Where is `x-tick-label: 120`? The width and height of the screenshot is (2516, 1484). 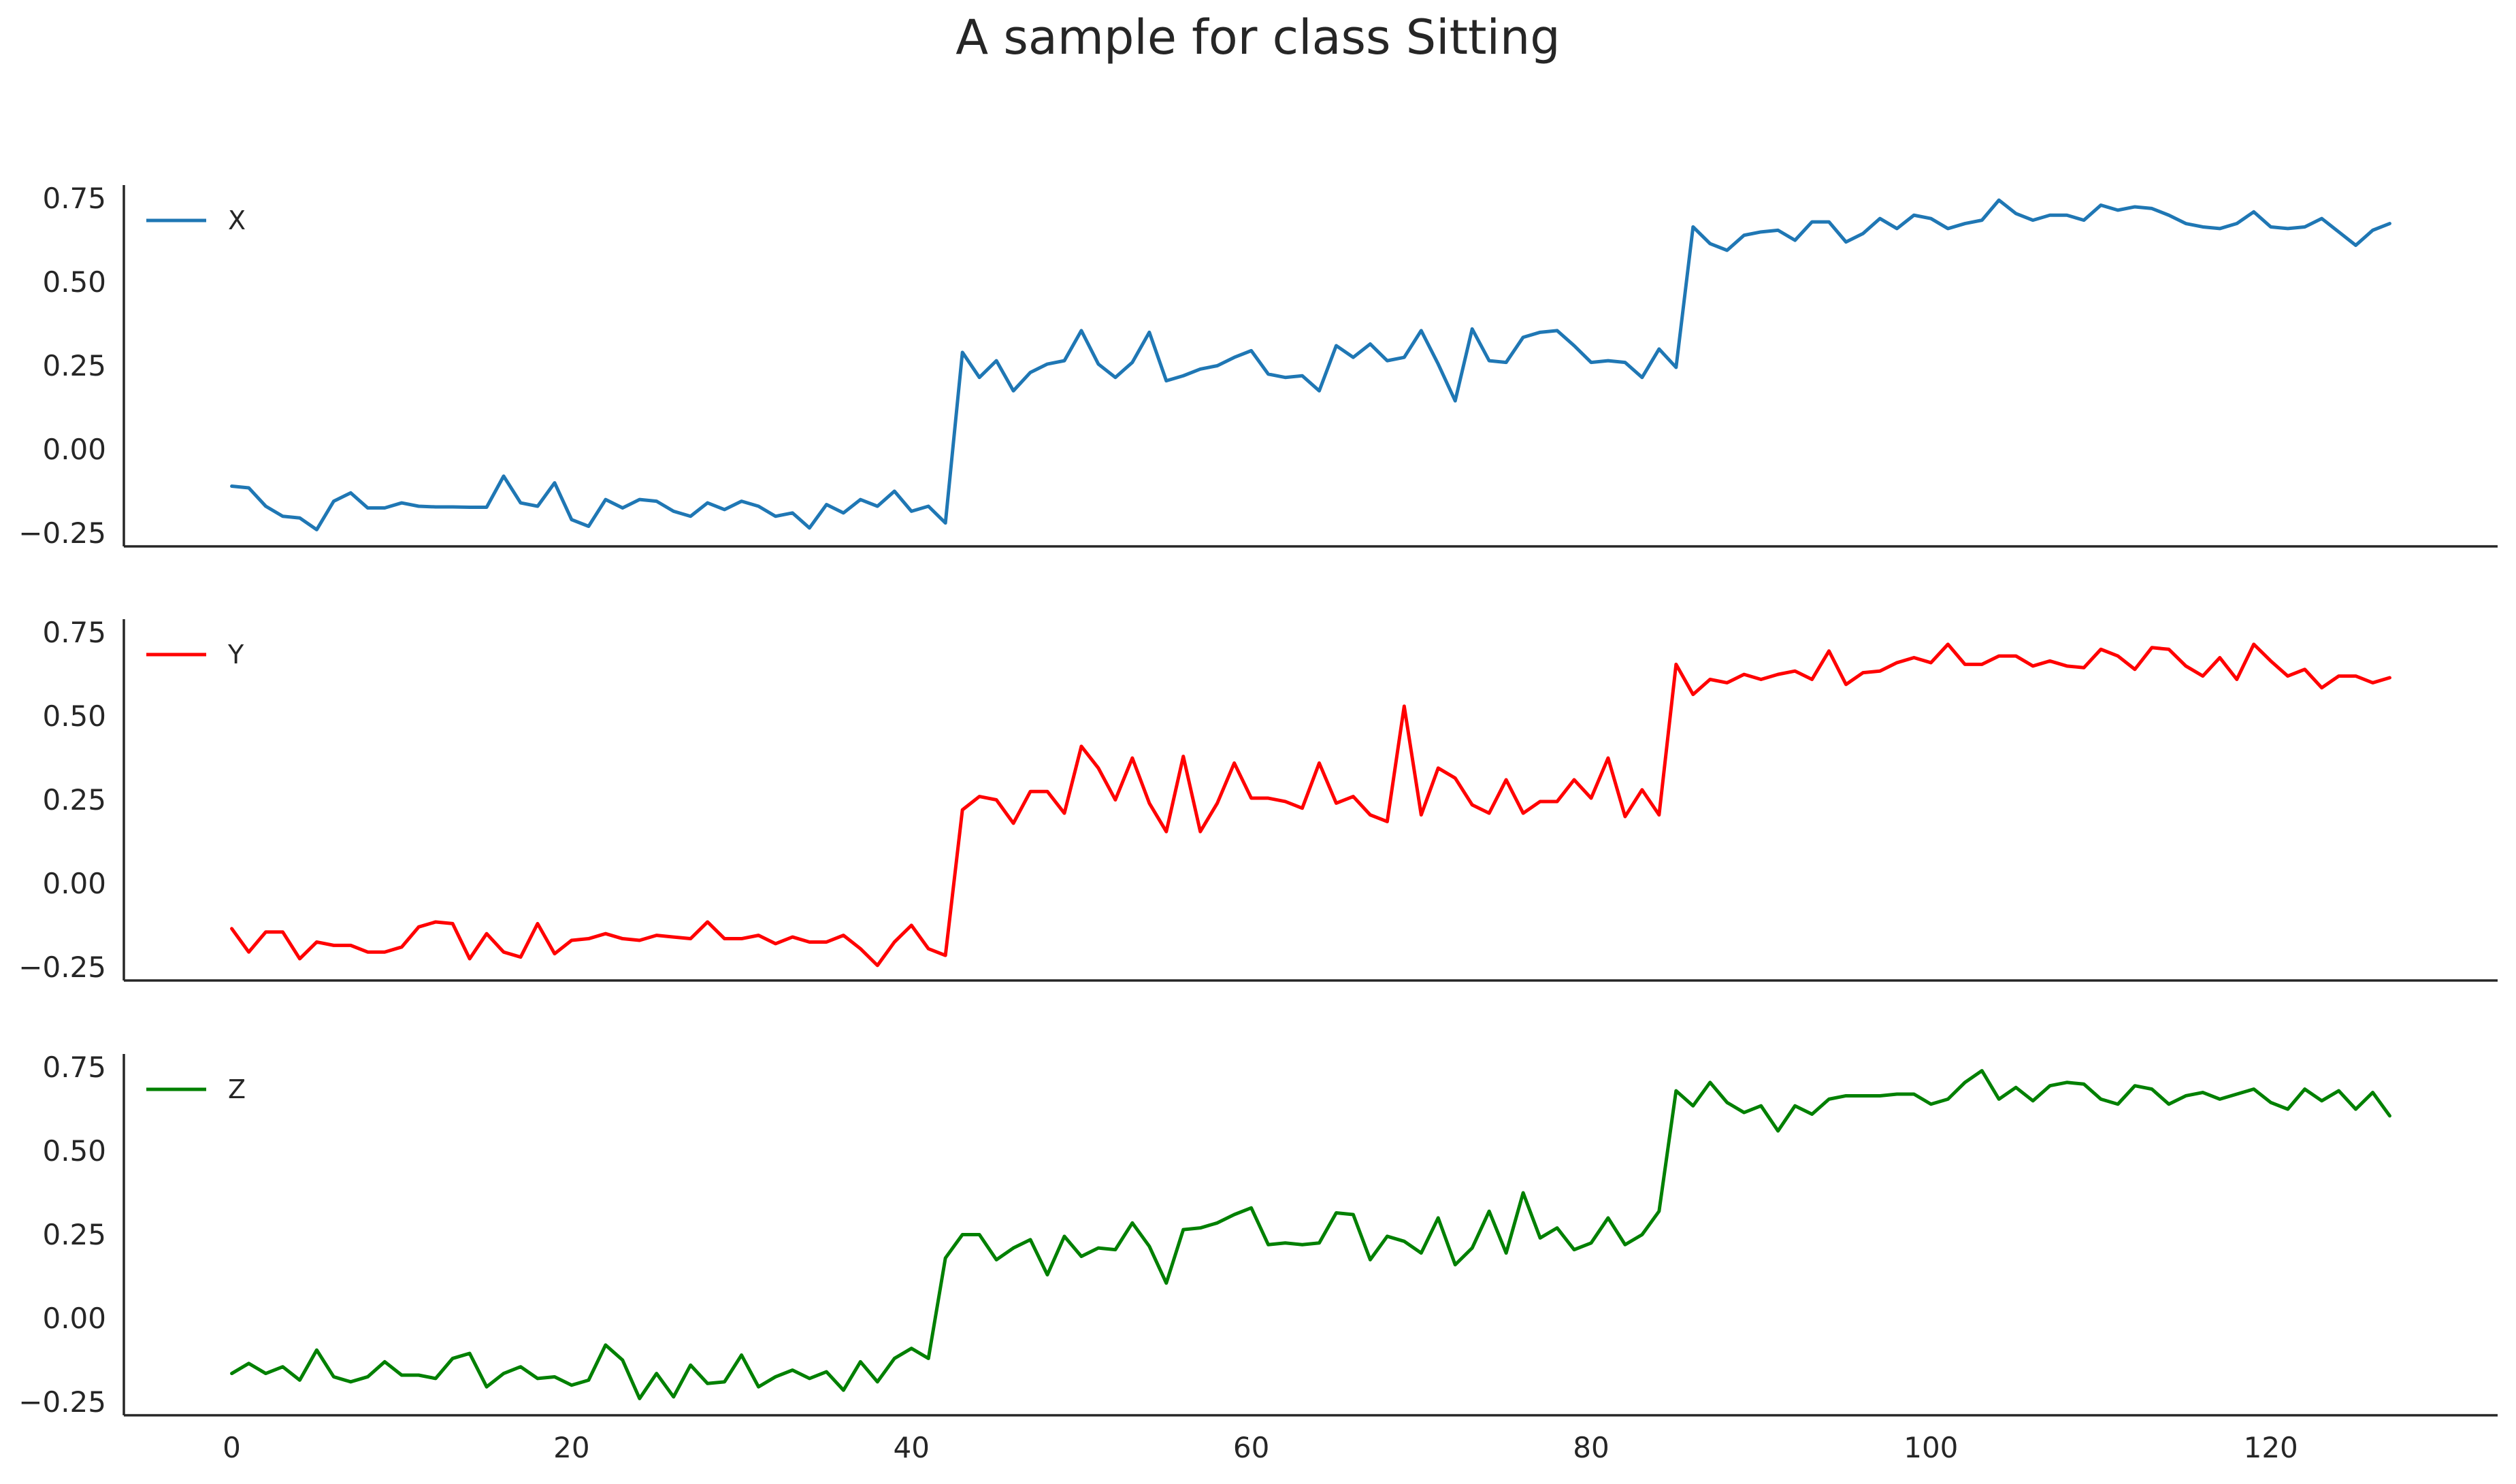 x-tick-label: 120 is located at coordinates (2271, 1447).